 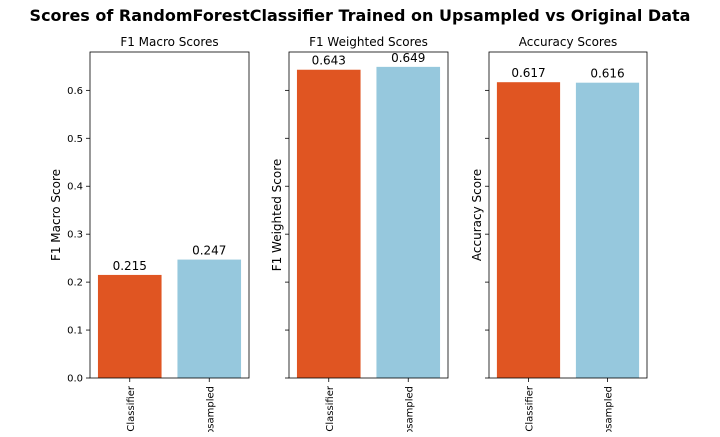 I want to click on y-axis-label: F1 Weighted Score, so click(x=277, y=215).